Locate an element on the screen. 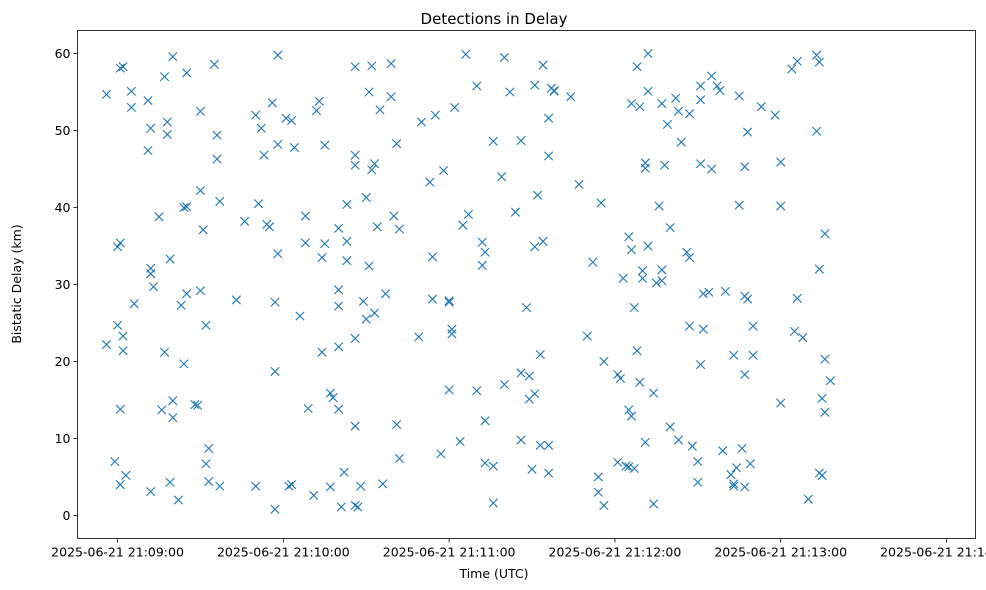 This screenshot has height=590, width=986. y-tick-label: 30 is located at coordinates (63, 284).